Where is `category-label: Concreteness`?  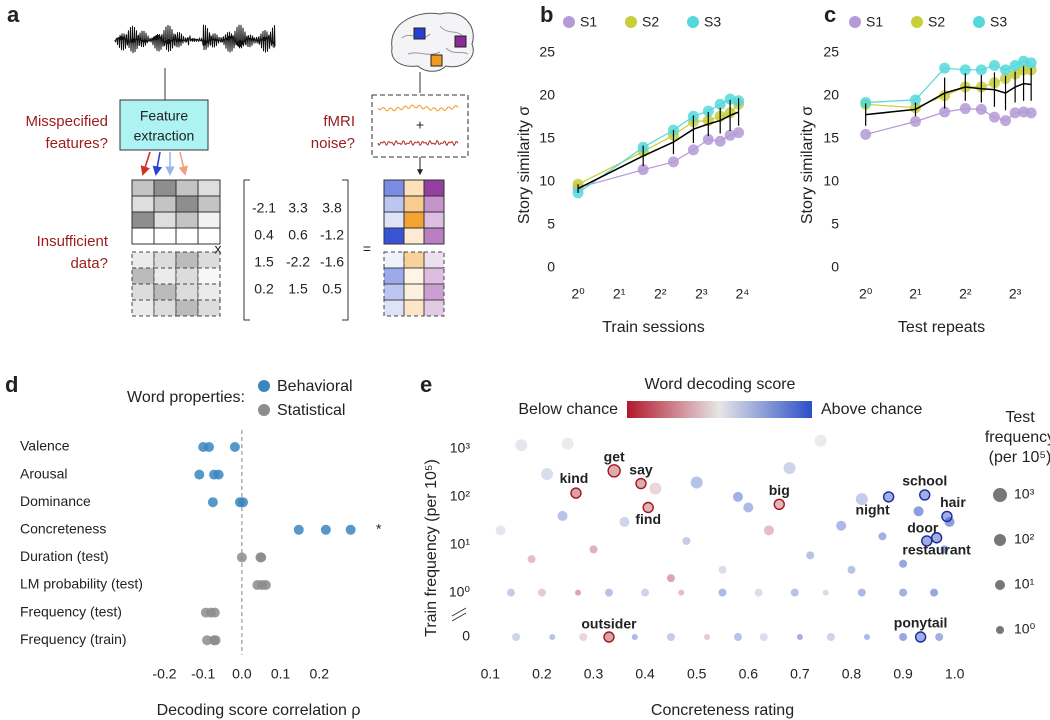 category-label: Concreteness is located at coordinates (63, 529).